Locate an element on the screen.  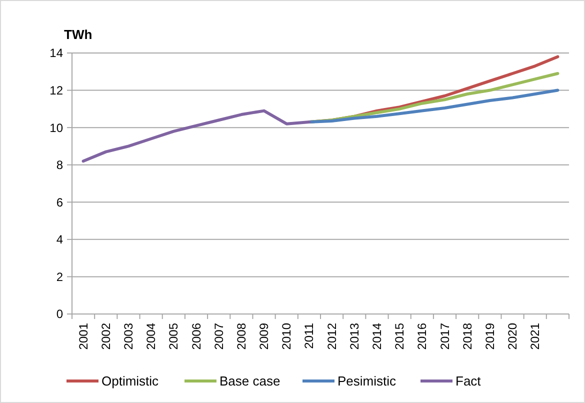
x-tick-label: 2019 is located at coordinates (489, 336).